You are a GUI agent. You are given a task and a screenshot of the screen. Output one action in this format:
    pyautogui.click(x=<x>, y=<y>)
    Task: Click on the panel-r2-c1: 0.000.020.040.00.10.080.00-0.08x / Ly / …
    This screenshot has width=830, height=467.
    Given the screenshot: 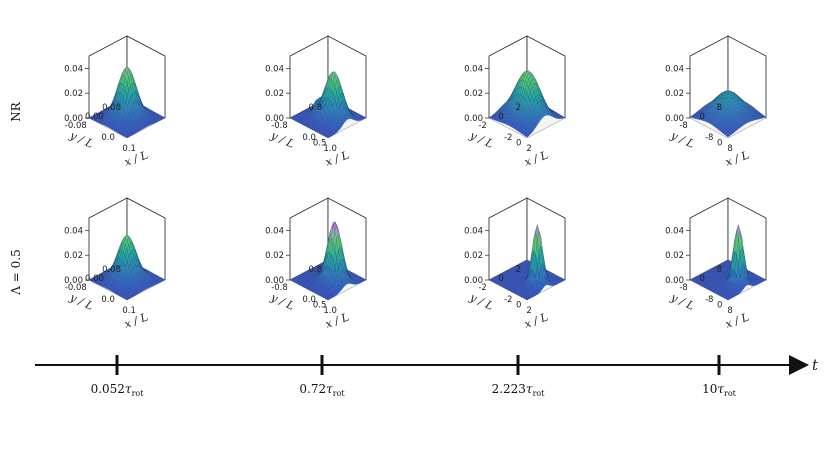 What is the action you would take?
    pyautogui.click(x=115, y=264)
    